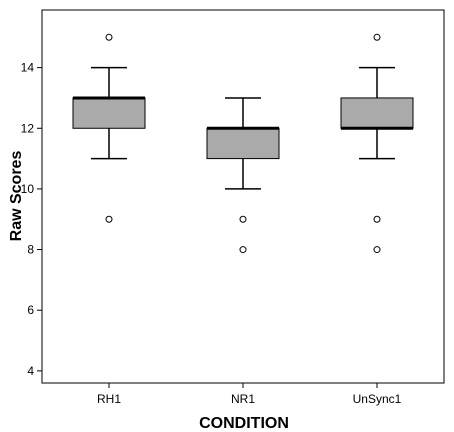  I want to click on x-tick-label: RH1, so click(109, 399).